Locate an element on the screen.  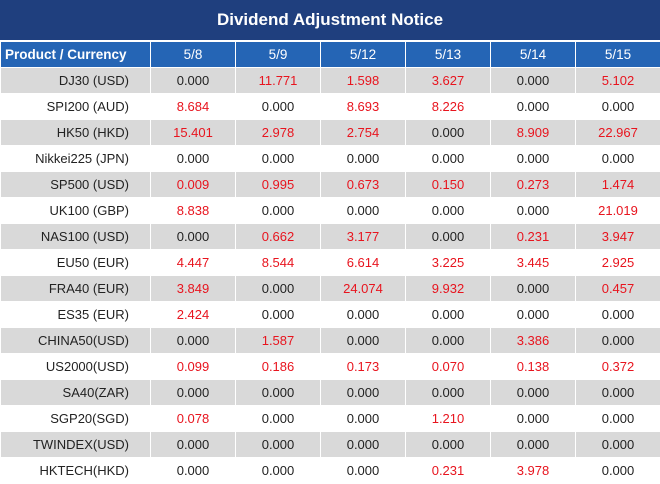
dividend-value: 15.401 is located at coordinates (193, 133).